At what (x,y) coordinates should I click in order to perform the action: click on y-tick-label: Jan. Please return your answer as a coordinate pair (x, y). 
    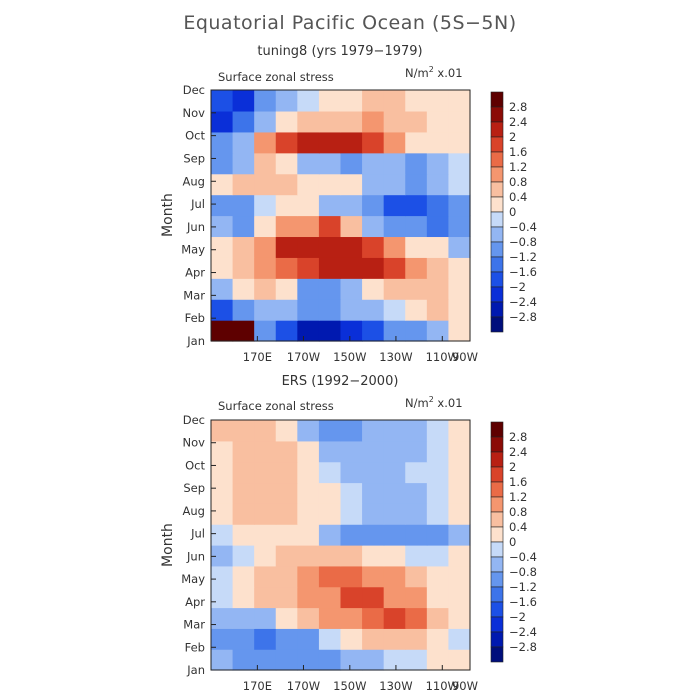
    Looking at the image, I should click on (195, 670).